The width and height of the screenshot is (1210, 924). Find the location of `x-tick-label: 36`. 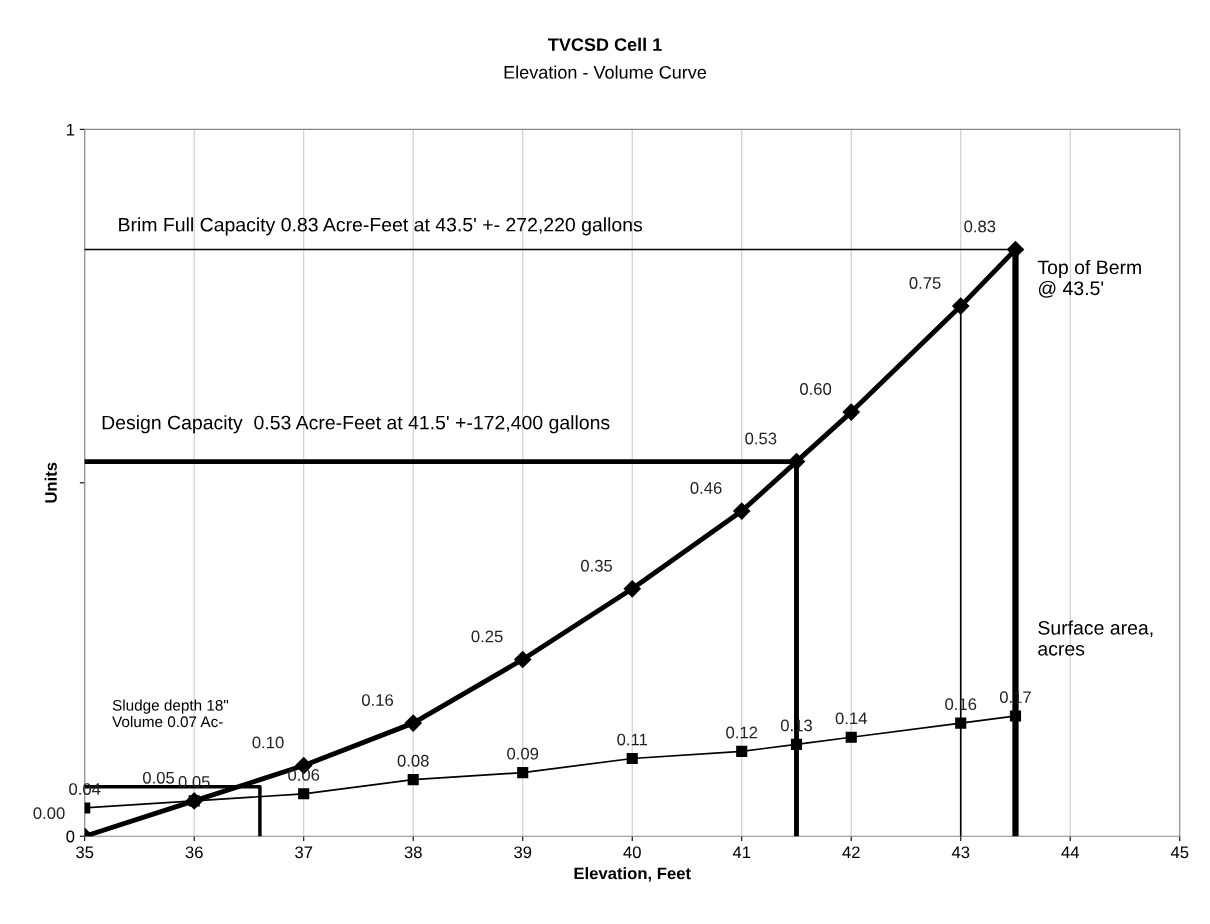

x-tick-label: 36 is located at coordinates (194, 852).